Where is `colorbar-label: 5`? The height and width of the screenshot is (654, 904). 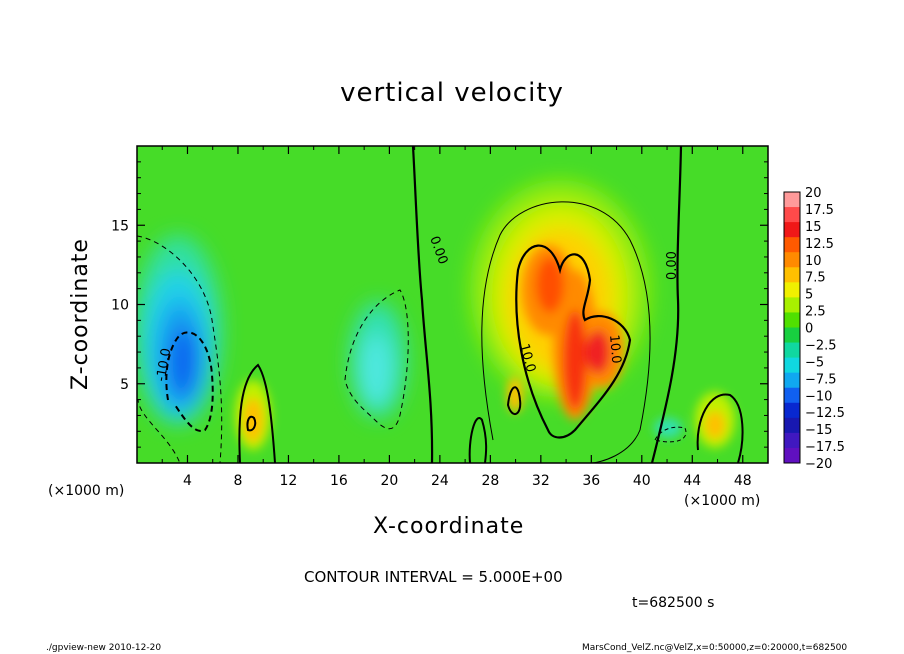 colorbar-label: 5 is located at coordinates (809, 295).